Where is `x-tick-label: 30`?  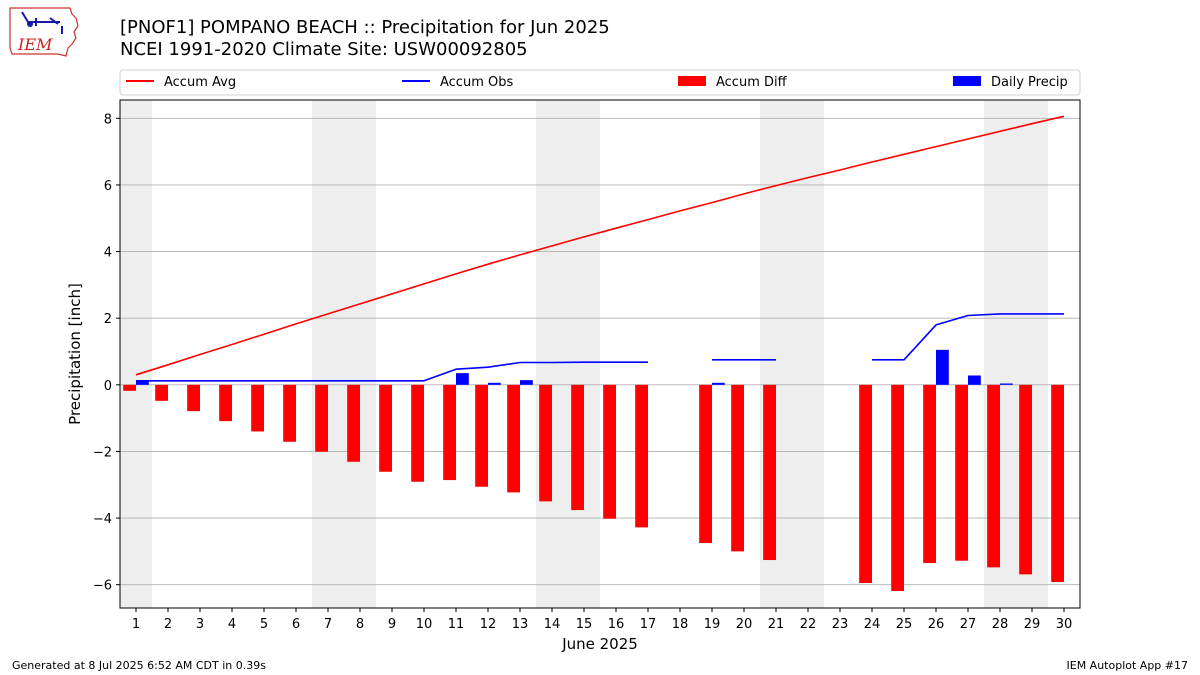
x-tick-label: 30 is located at coordinates (1064, 624).